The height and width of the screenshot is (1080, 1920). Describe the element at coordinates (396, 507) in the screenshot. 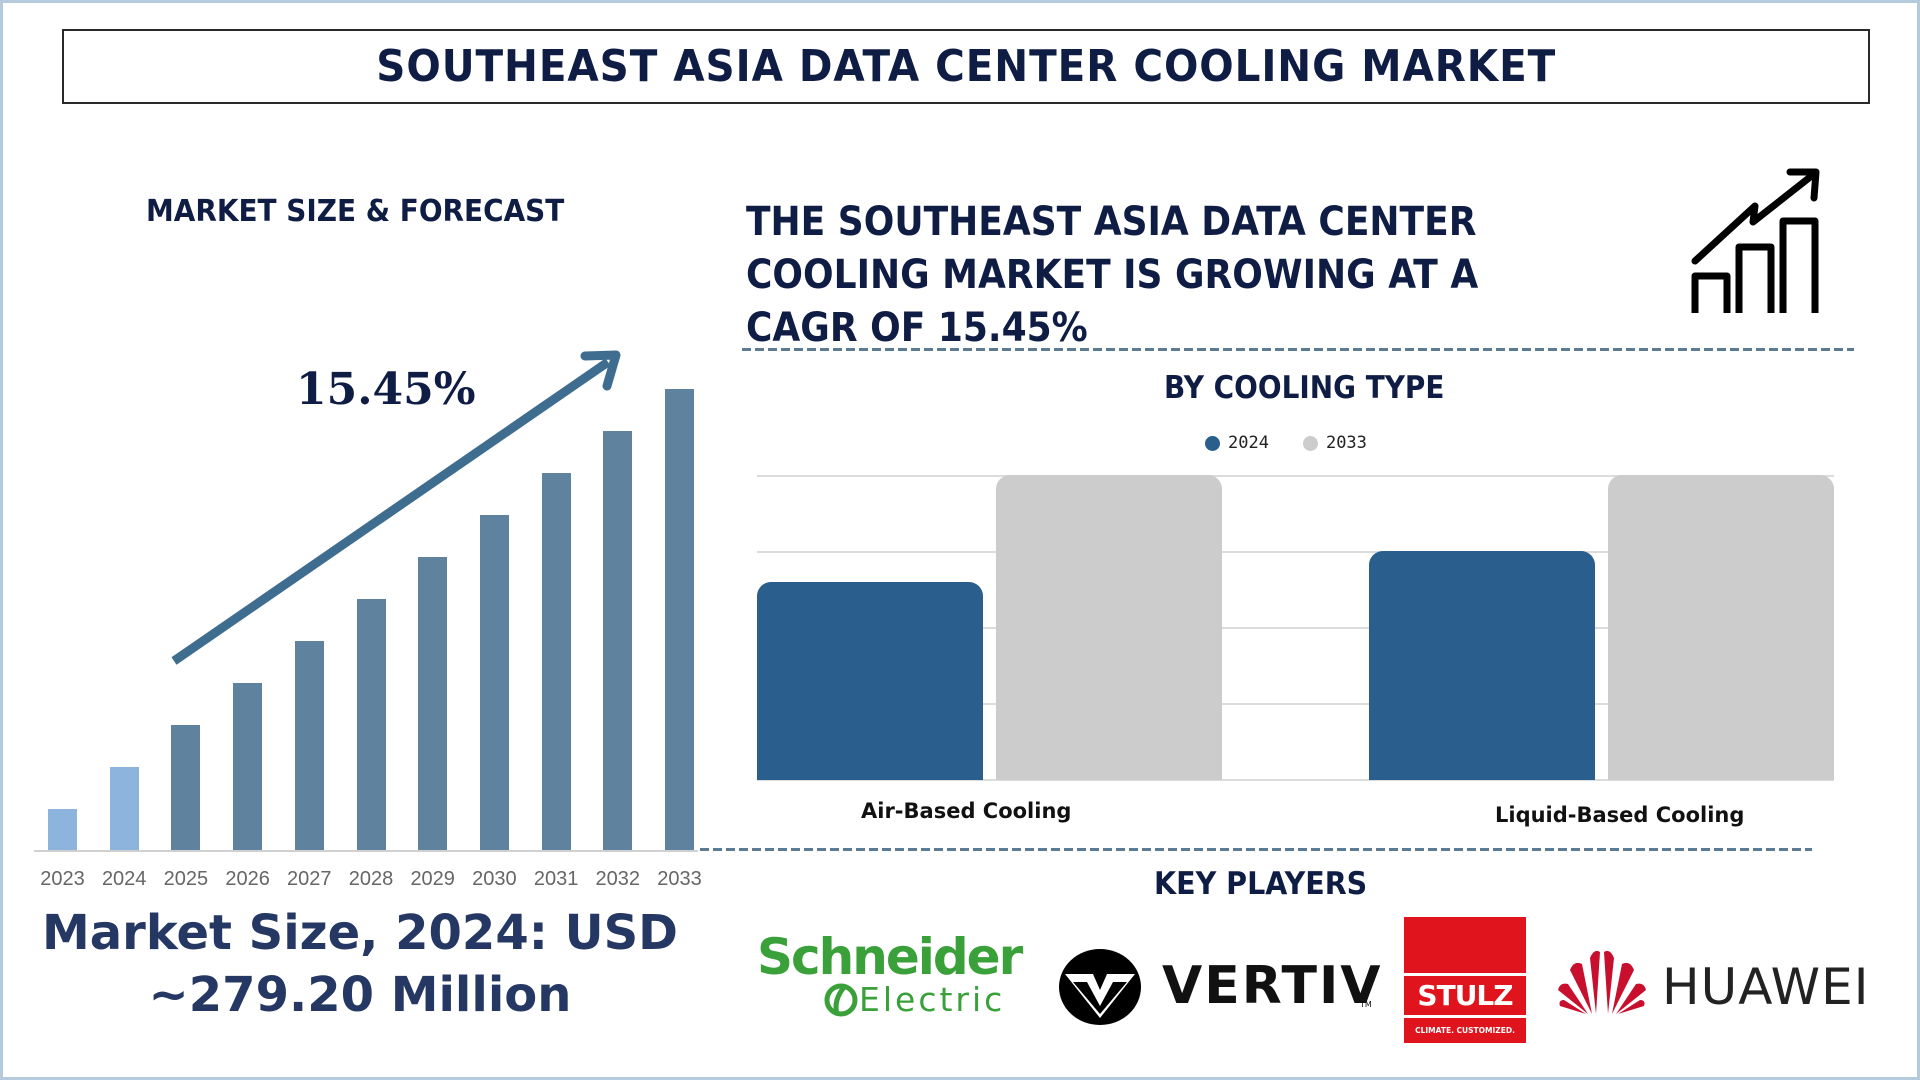

I see `growth-arrow-icon` at that location.